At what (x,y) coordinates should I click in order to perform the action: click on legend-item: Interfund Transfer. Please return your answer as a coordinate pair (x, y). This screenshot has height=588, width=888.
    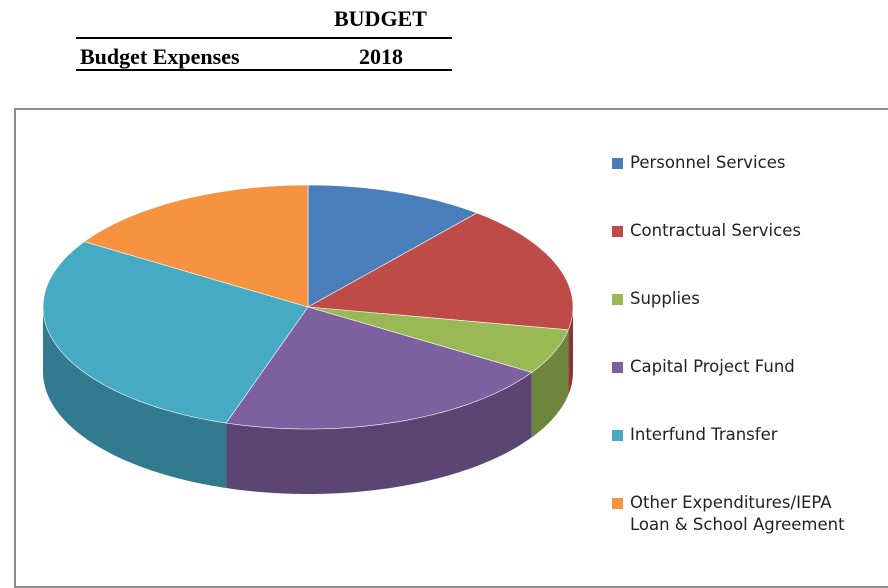
    Looking at the image, I should click on (742, 458).